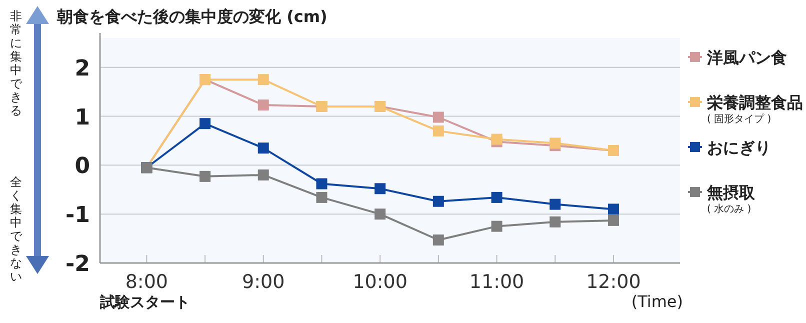 The height and width of the screenshot is (323, 806). I want to click on legend-label: 洋風パン食, so click(746, 57).